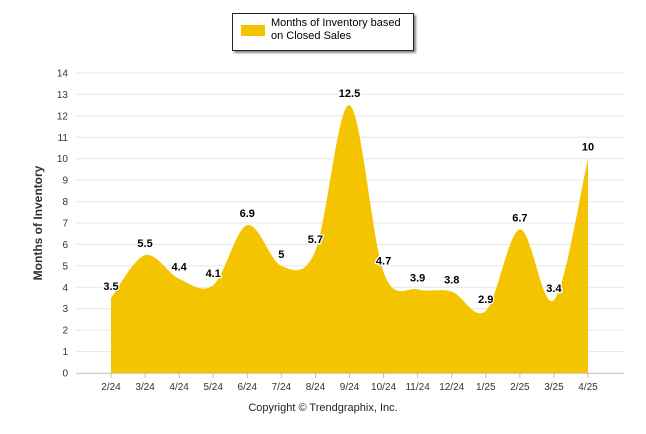 The image size is (646, 434). I want to click on y-tick-label: 13, so click(63, 95).